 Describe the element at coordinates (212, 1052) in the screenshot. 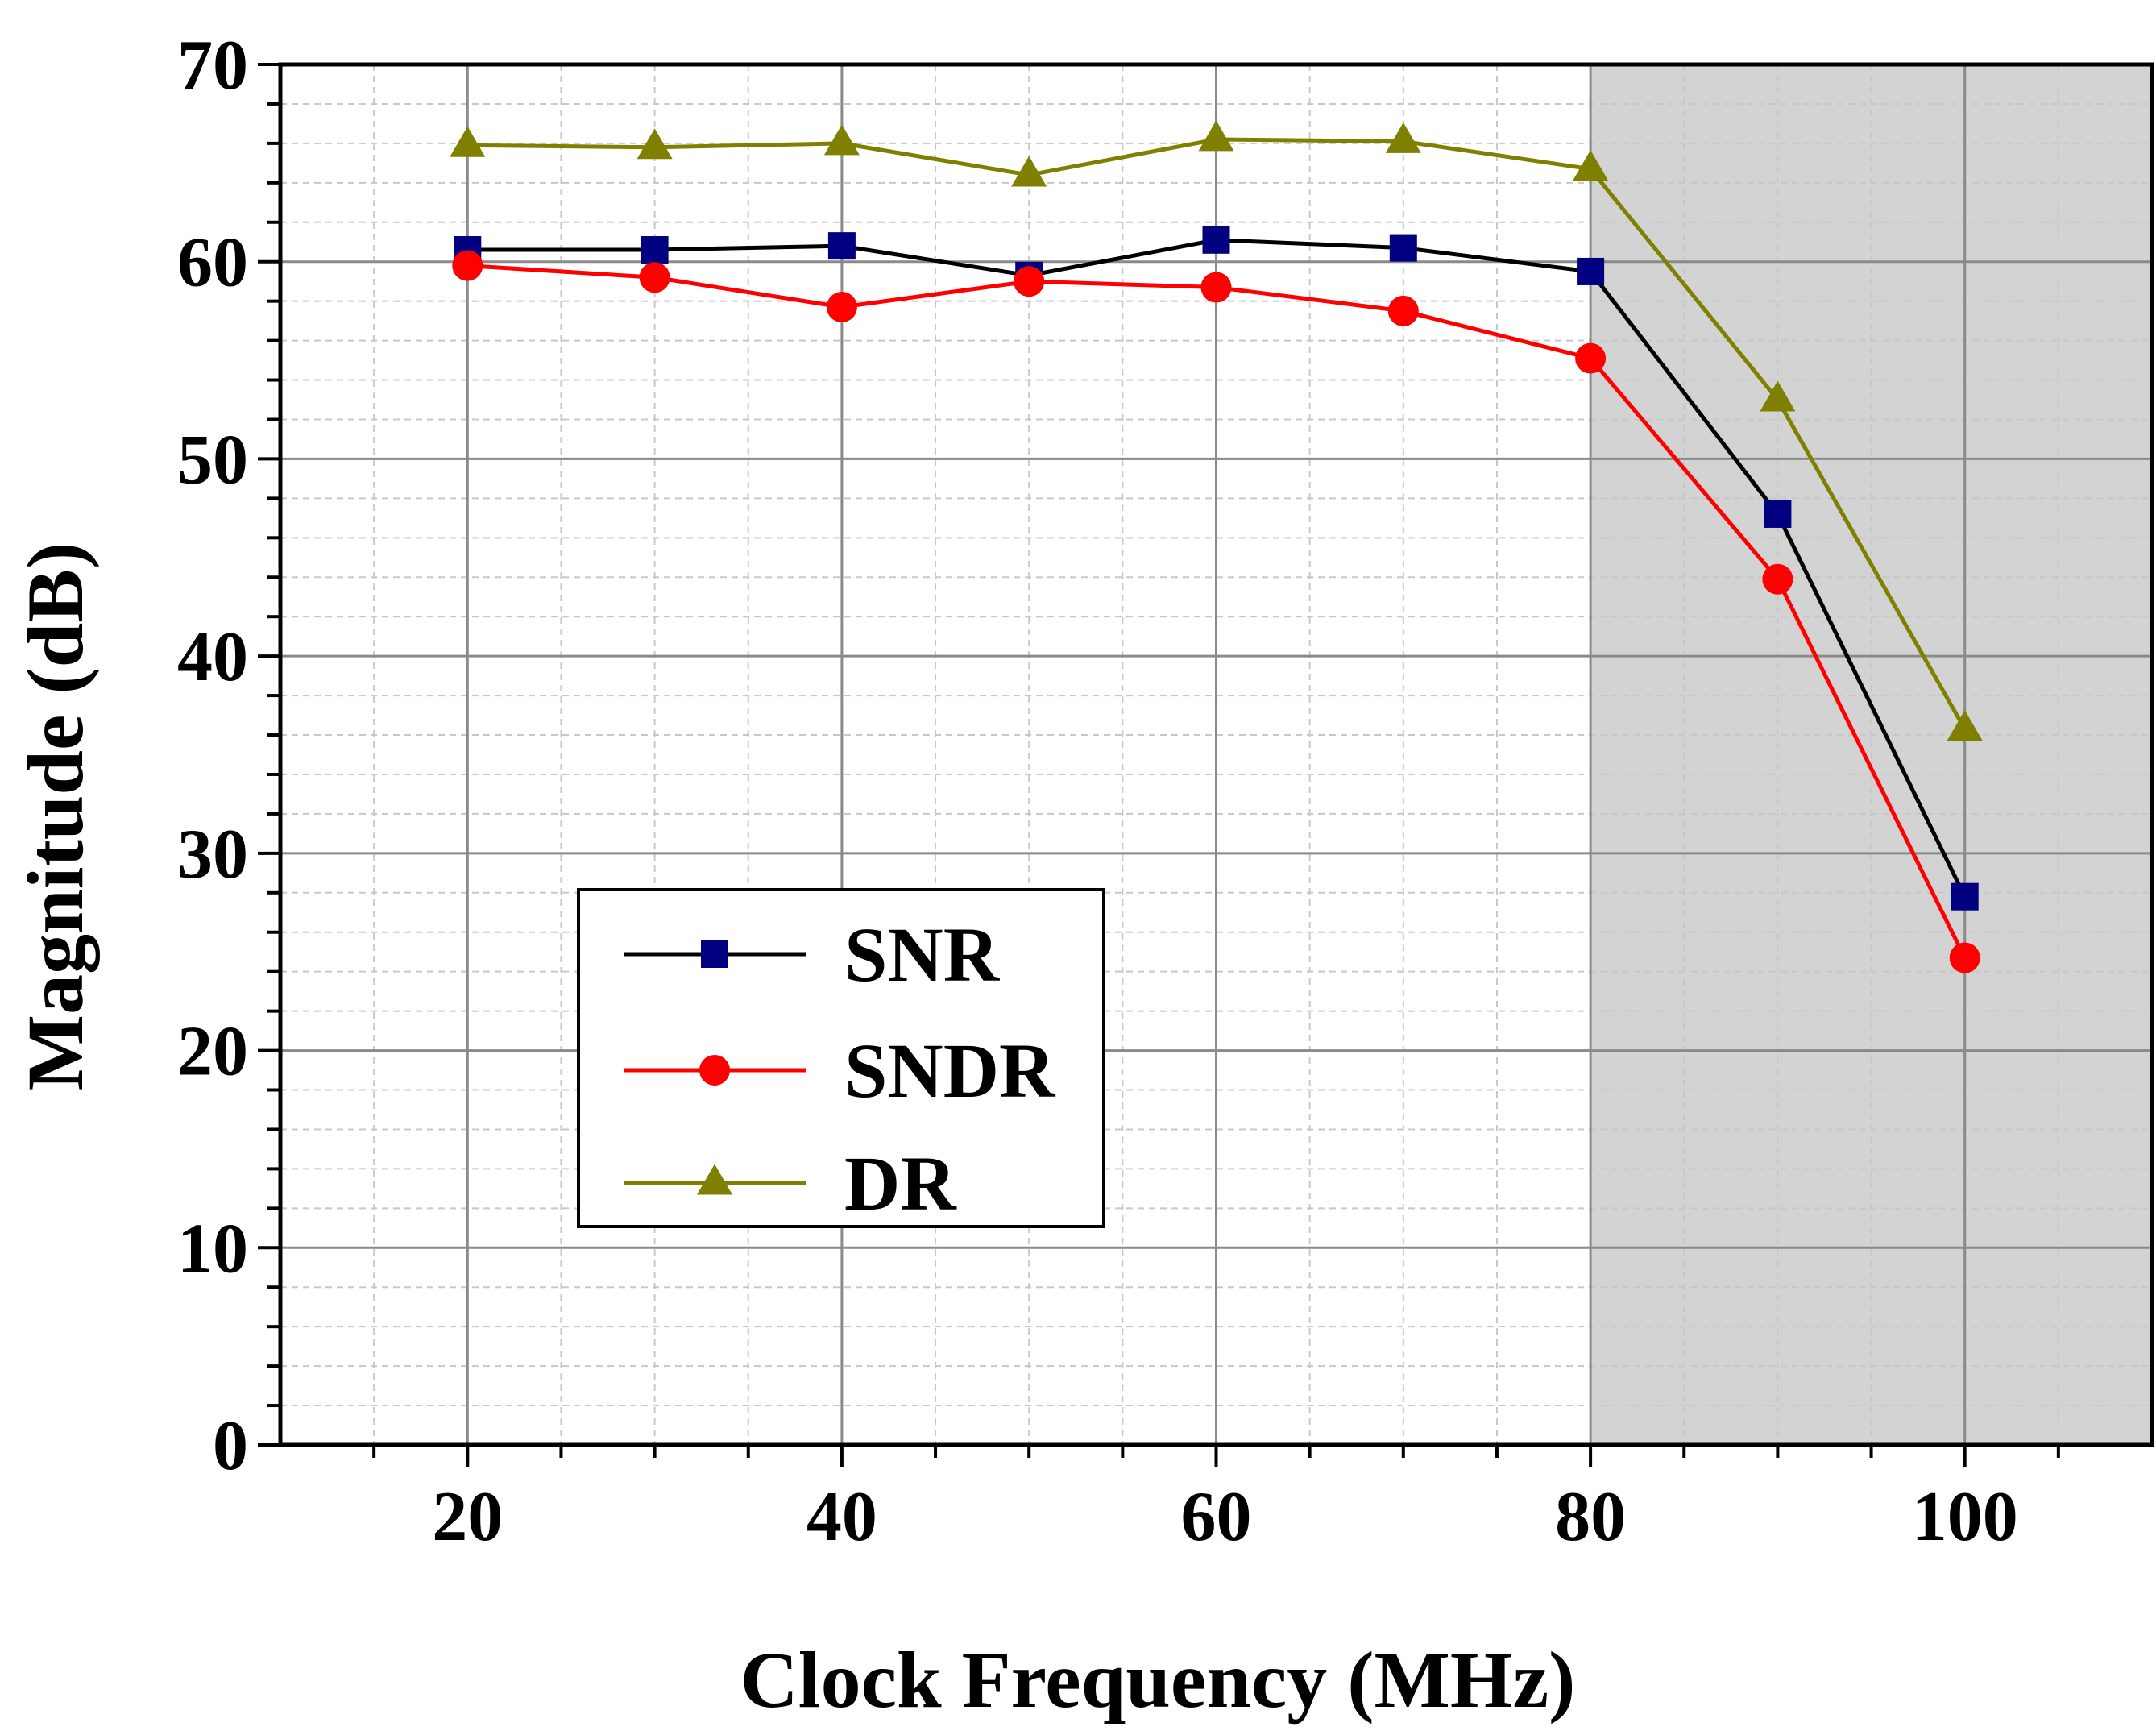

I see `y-tick-label: 20` at that location.